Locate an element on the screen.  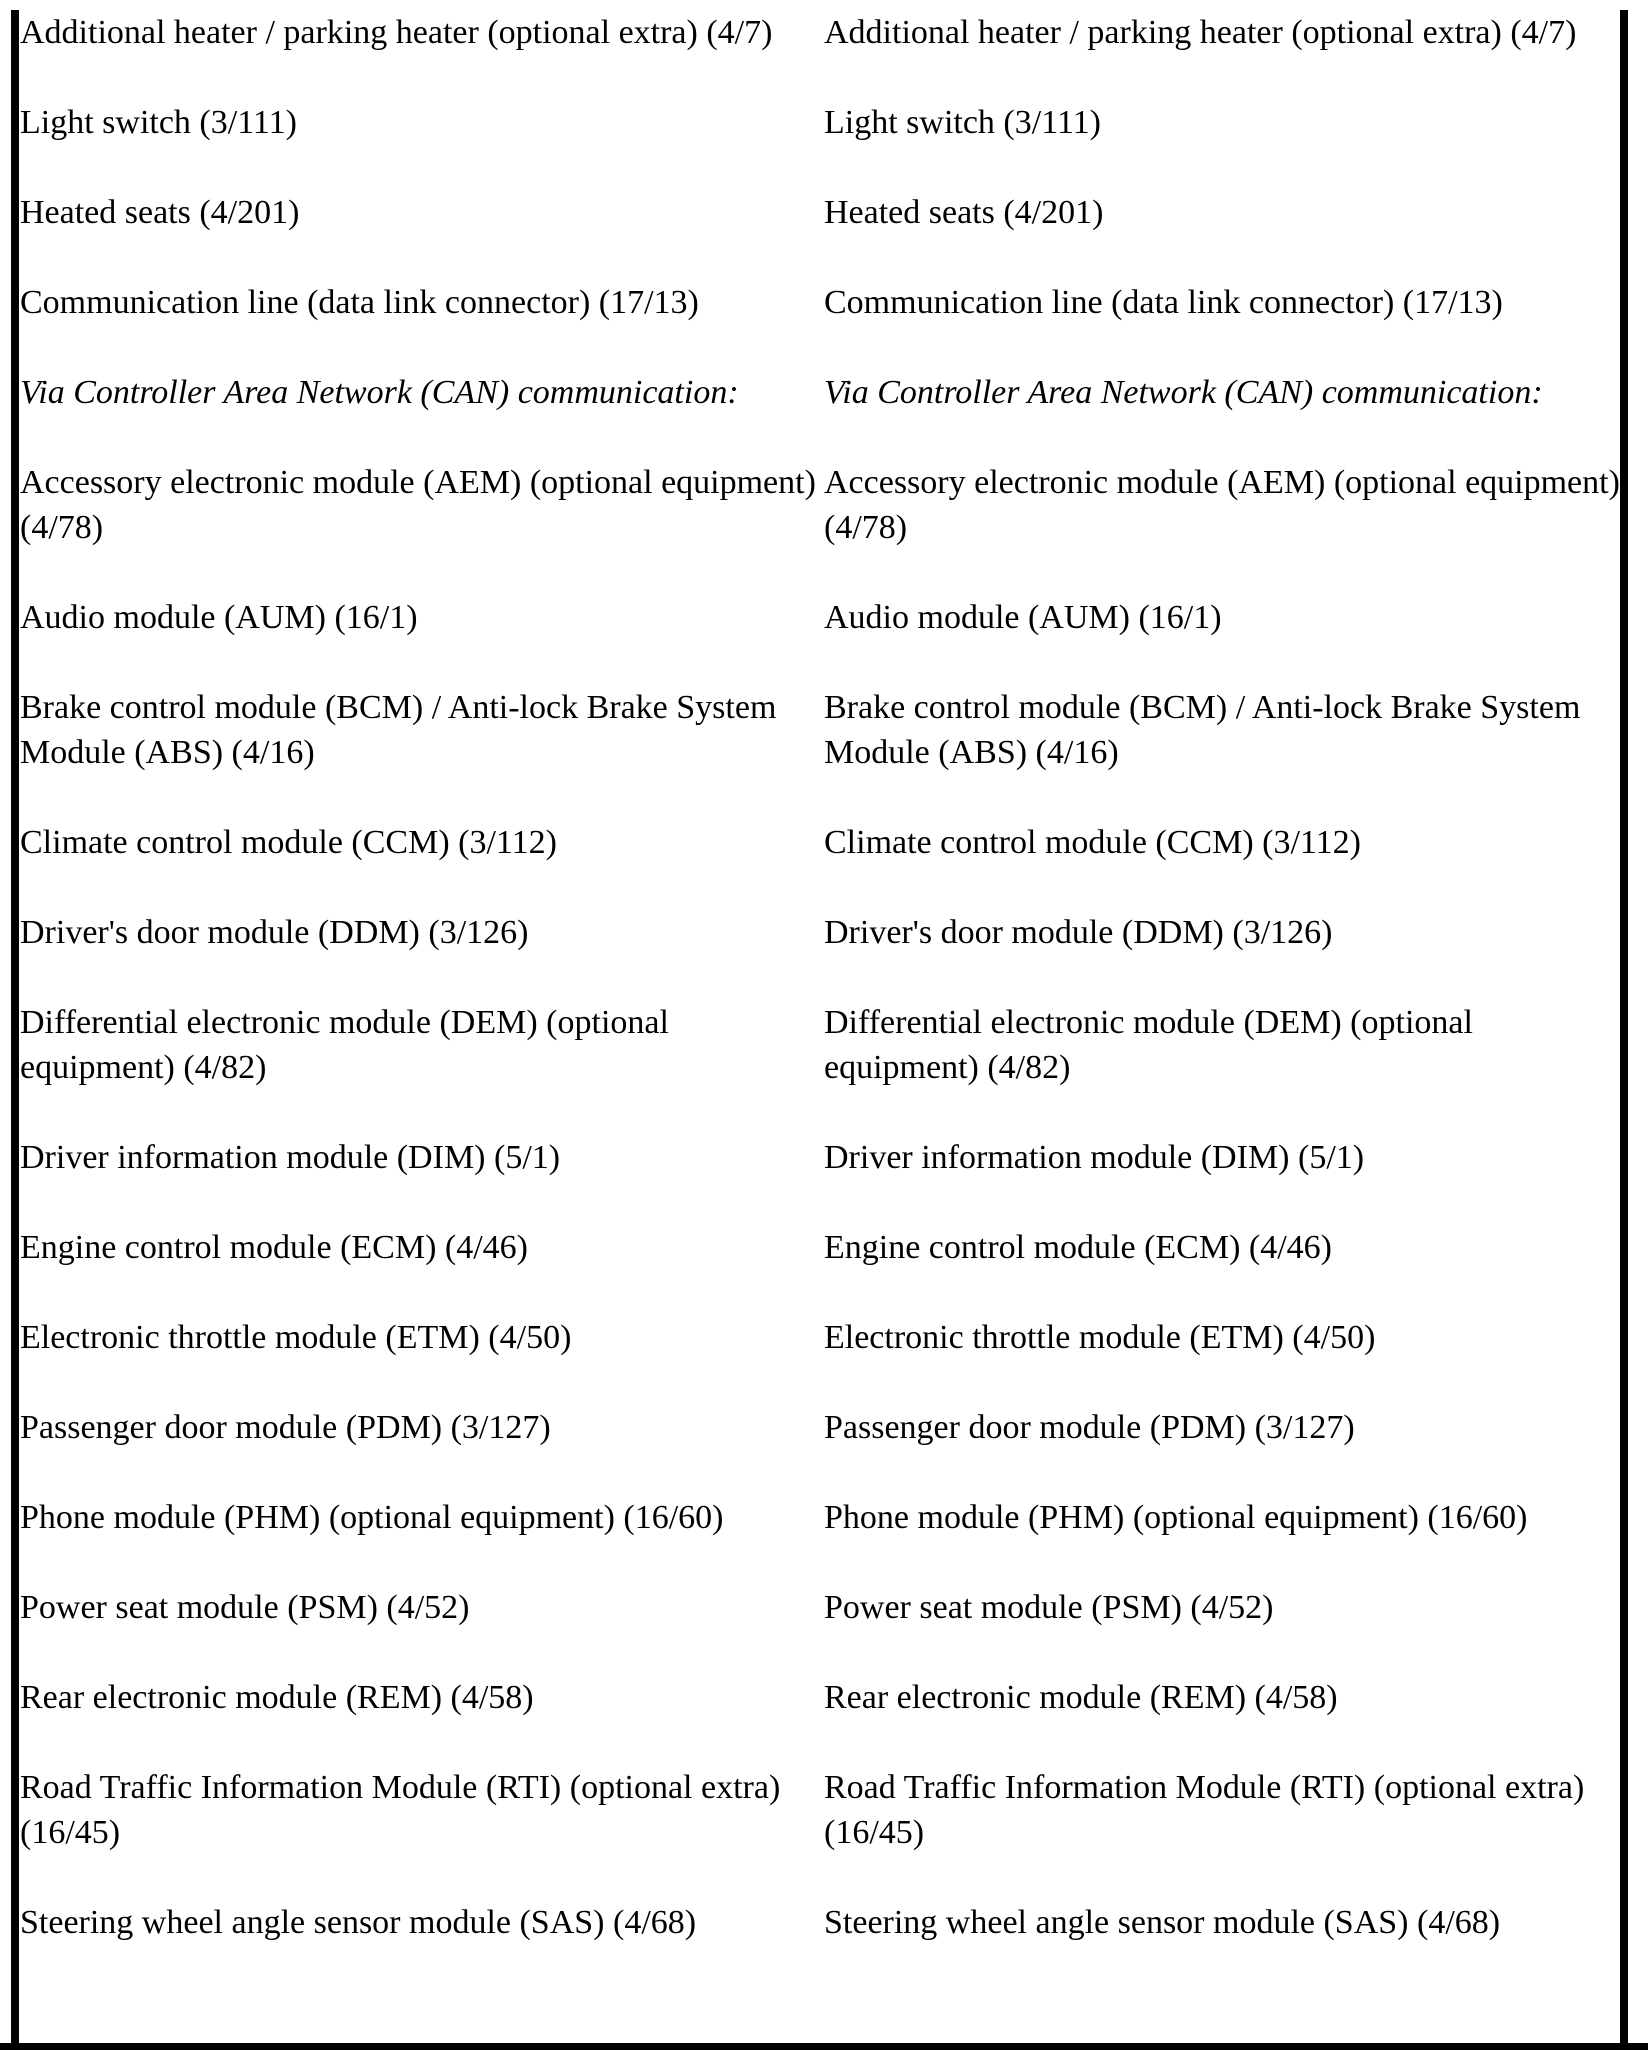
table-bottom-border is located at coordinates (824, 2046).